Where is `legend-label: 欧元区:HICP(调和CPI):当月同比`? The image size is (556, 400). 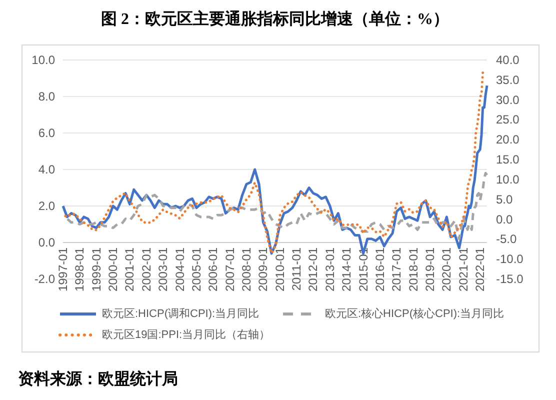 legend-label: 欧元区:HICP(调和CPI):当月同比 is located at coordinates (181, 313).